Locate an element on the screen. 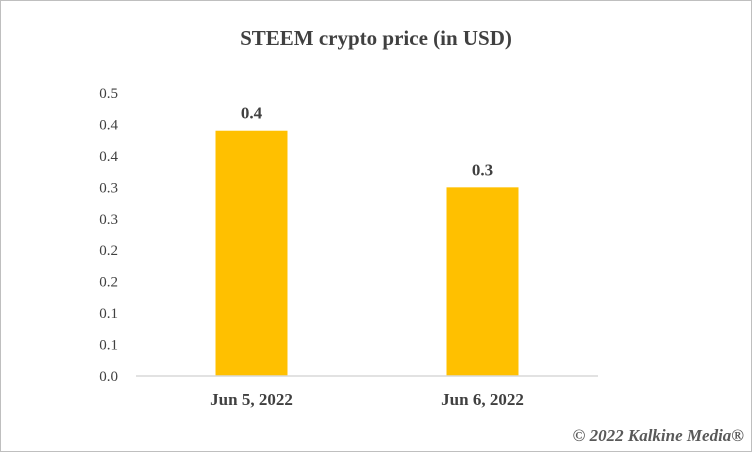  data-label: 0.3 is located at coordinates (482, 169).